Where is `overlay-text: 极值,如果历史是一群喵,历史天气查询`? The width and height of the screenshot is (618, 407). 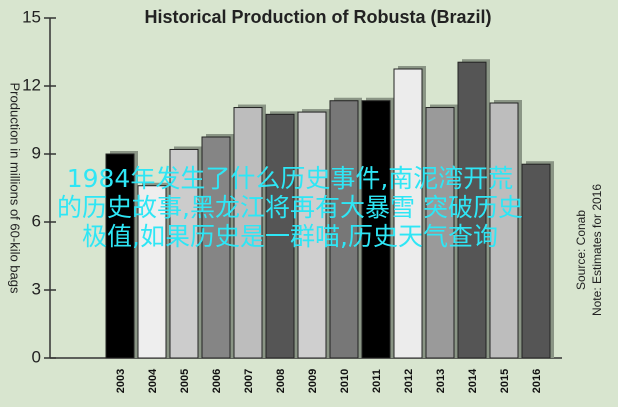
overlay-text: 极值,如果历史是一群喵,历史天气查询 is located at coordinates (290, 236).